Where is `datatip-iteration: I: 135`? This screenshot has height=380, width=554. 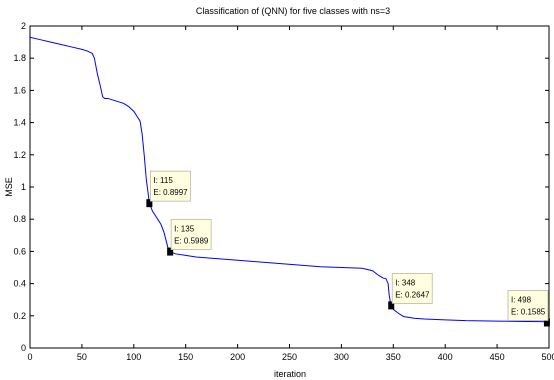 datatip-iteration: I: 135 is located at coordinates (184, 229).